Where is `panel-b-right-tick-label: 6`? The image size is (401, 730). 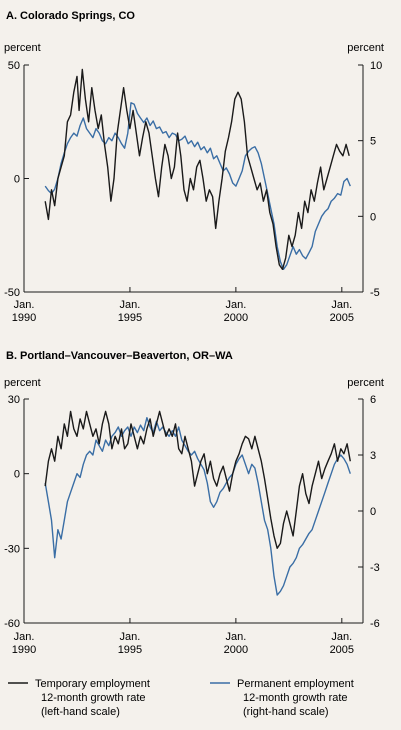
panel-b-right-tick-label: 6 is located at coordinates (373, 400).